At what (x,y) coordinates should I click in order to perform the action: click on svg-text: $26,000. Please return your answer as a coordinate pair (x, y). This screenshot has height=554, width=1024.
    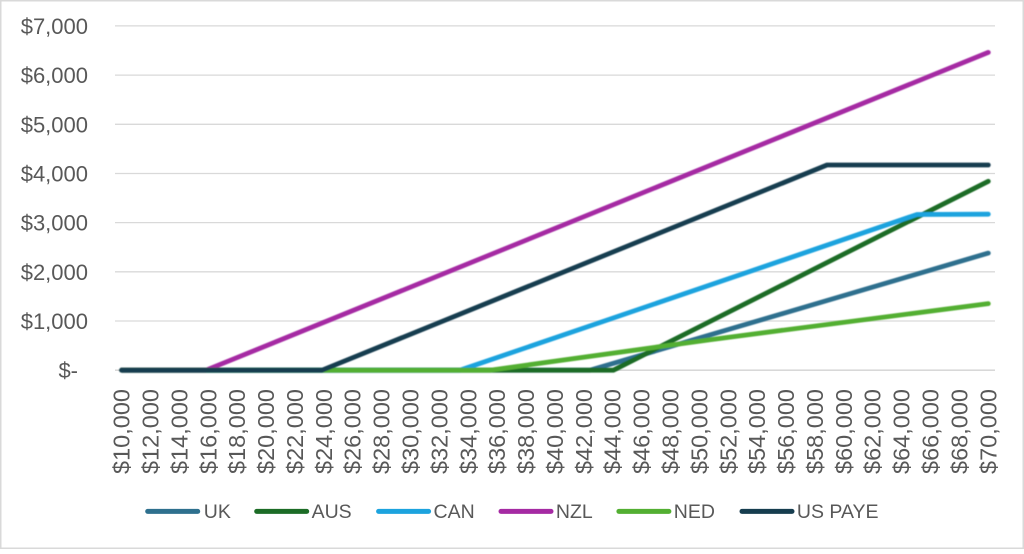
    Looking at the image, I should click on (353, 431).